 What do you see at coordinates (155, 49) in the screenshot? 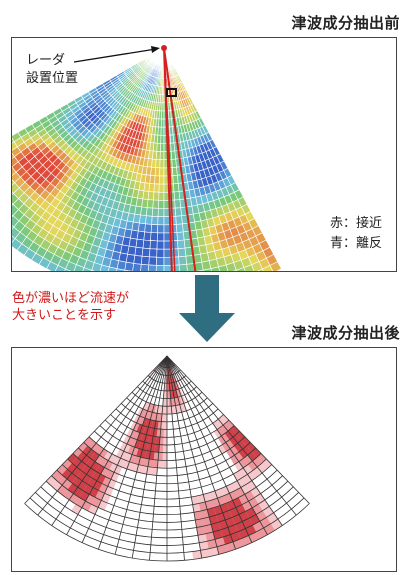
I see `radar-pointer-head` at bounding box center [155, 49].